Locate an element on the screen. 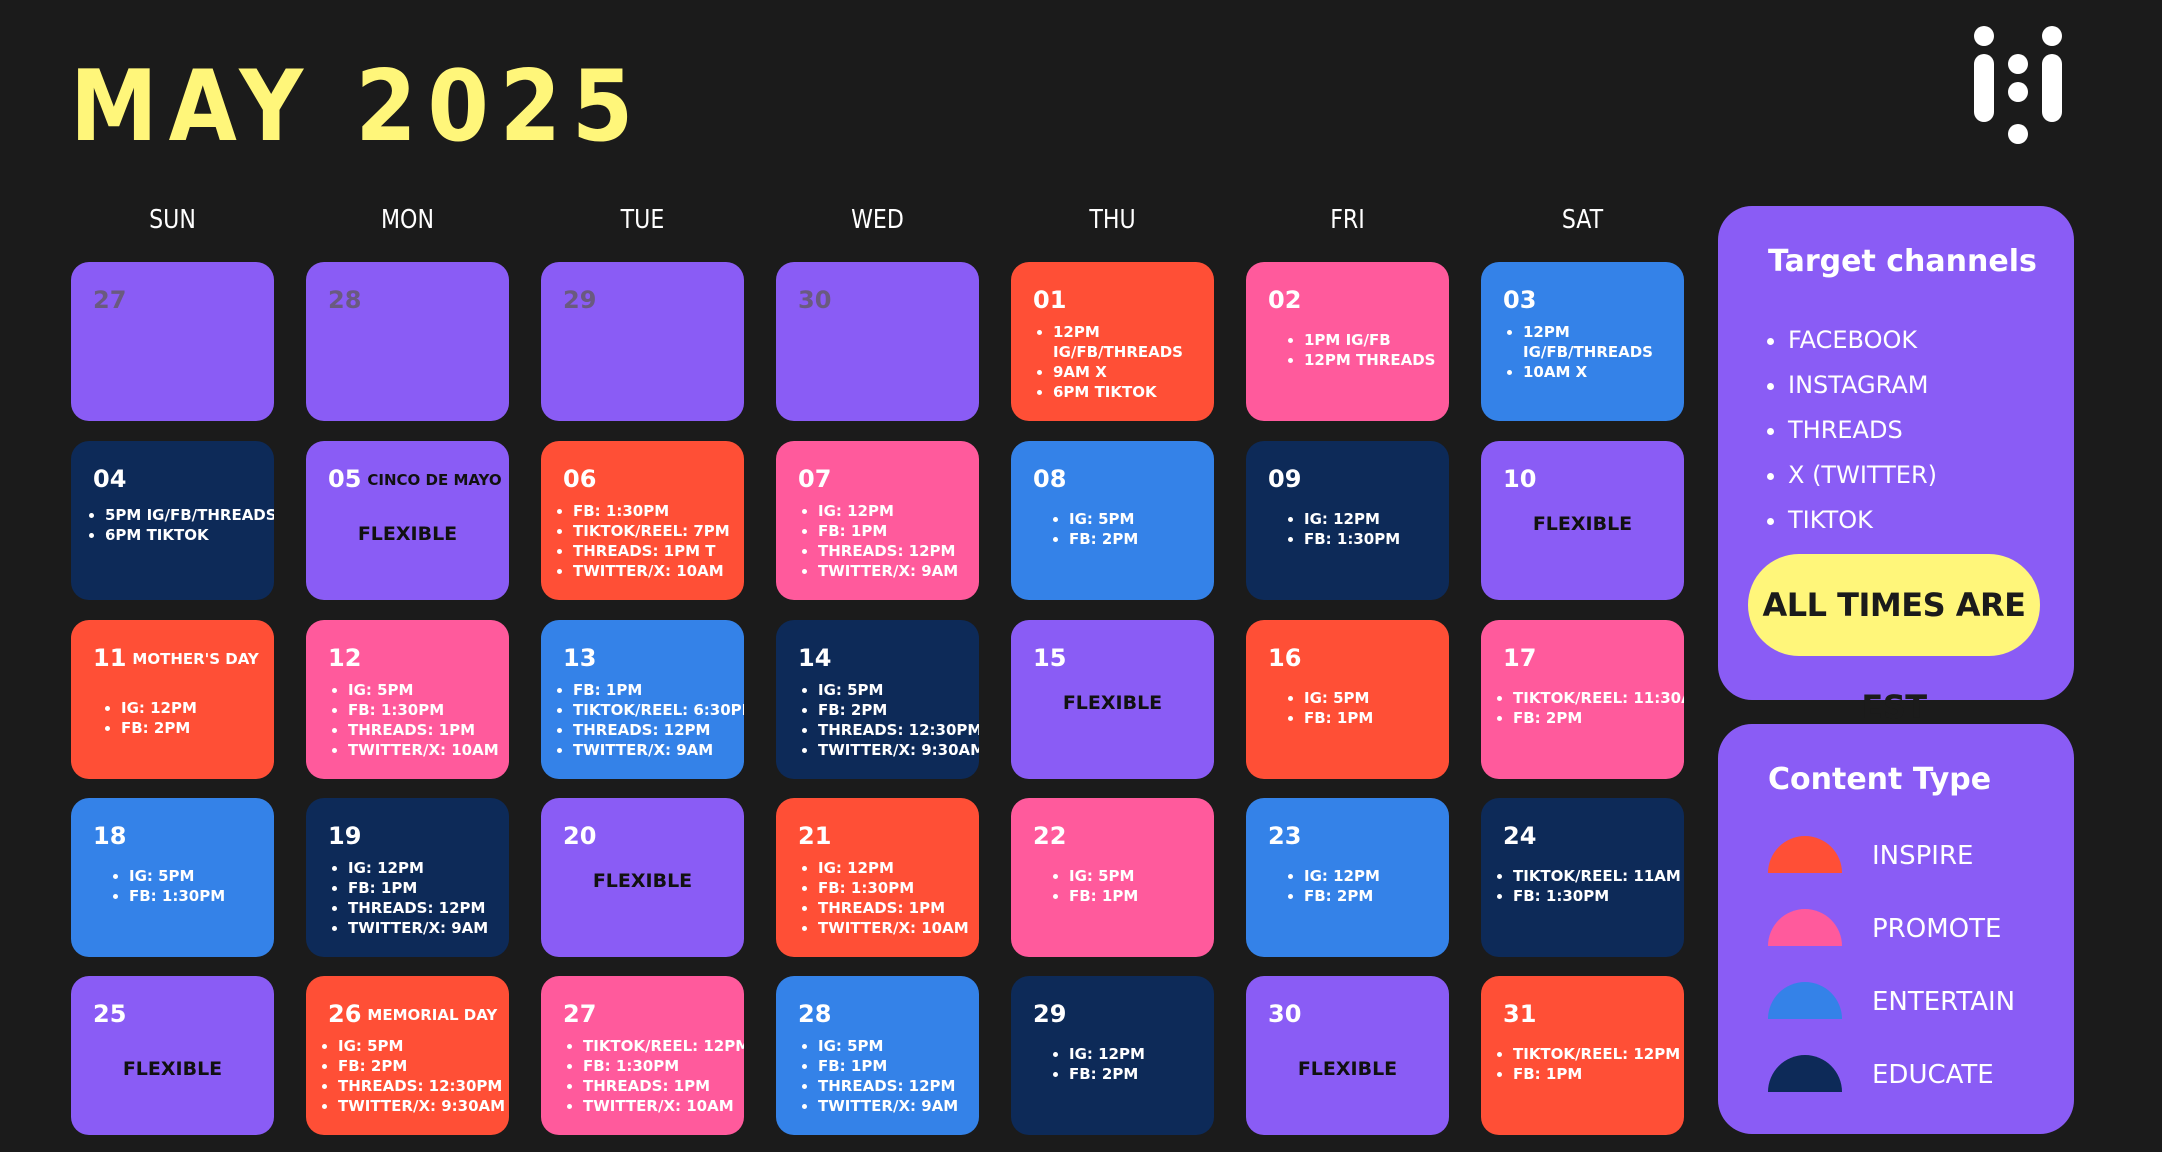  calendar-day-cell: 05 CINCO DE MAYO FLEXIBLE is located at coordinates (407, 520).